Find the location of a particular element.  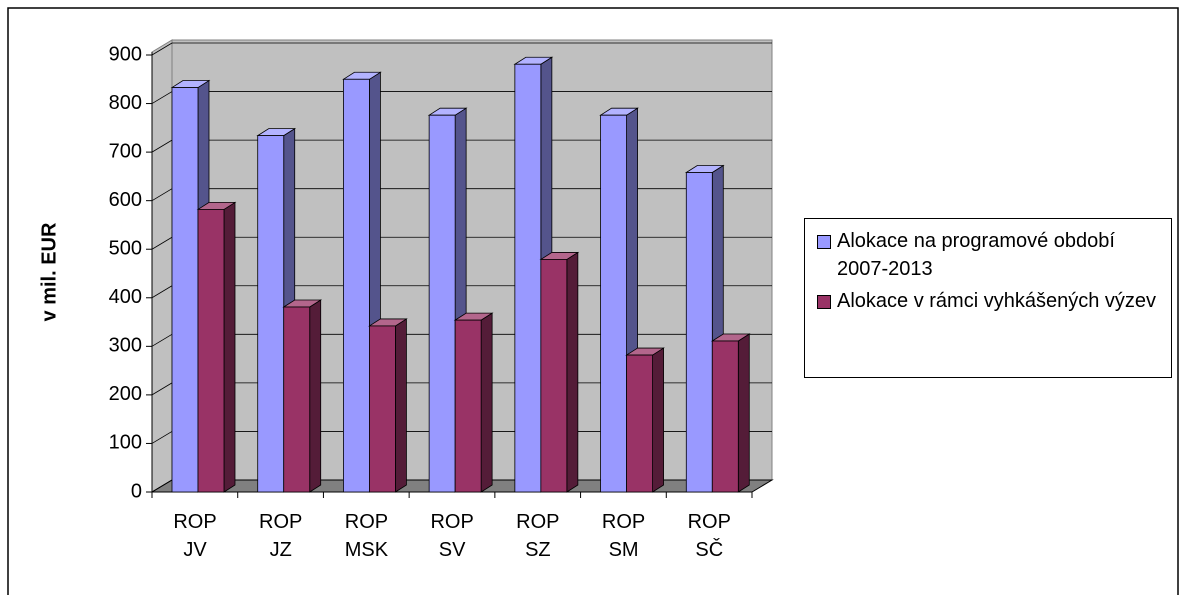

y-tick-label: 100 is located at coordinates (125, 443).